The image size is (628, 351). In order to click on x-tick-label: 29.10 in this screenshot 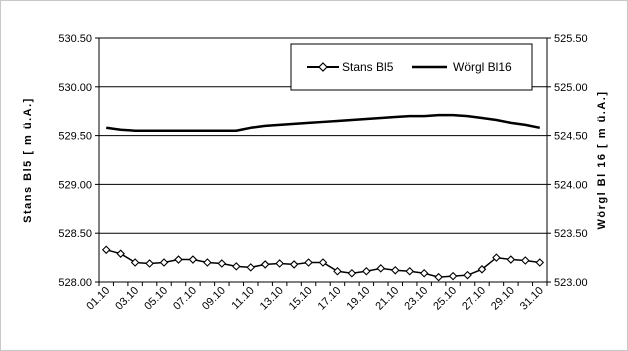, I will do `click(503, 299)`.